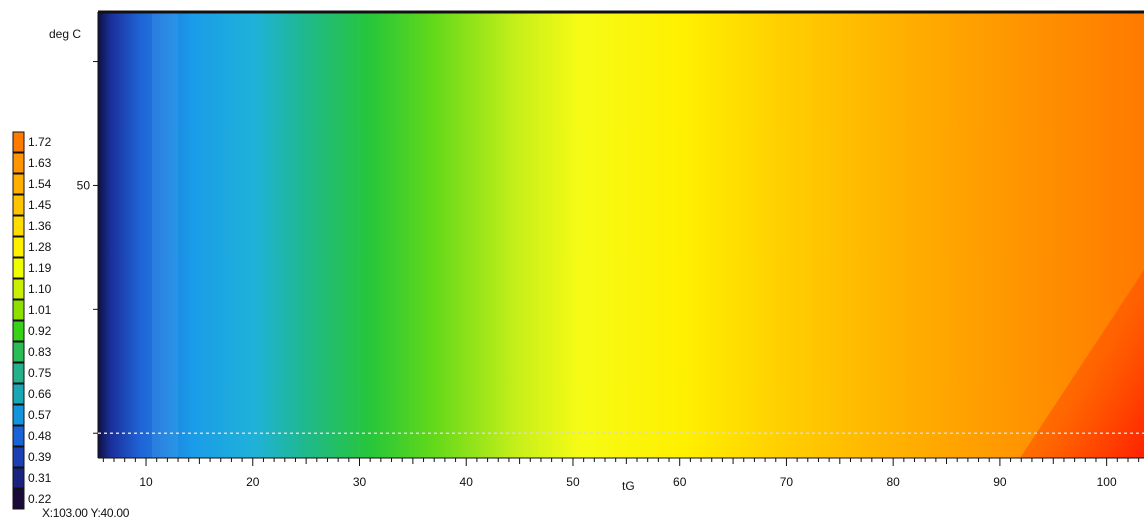  I want to click on legend-label: 1.63, so click(40, 163).